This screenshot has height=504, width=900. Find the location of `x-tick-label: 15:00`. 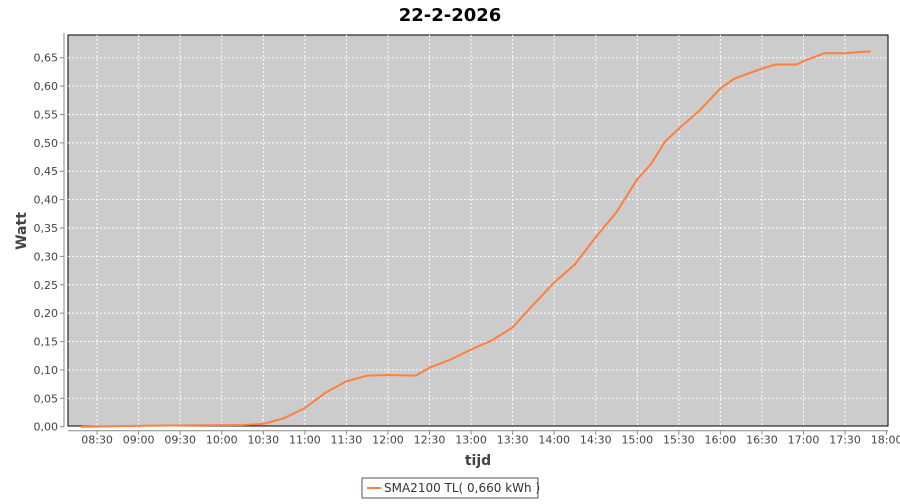

x-tick-label: 15:00 is located at coordinates (637, 440).